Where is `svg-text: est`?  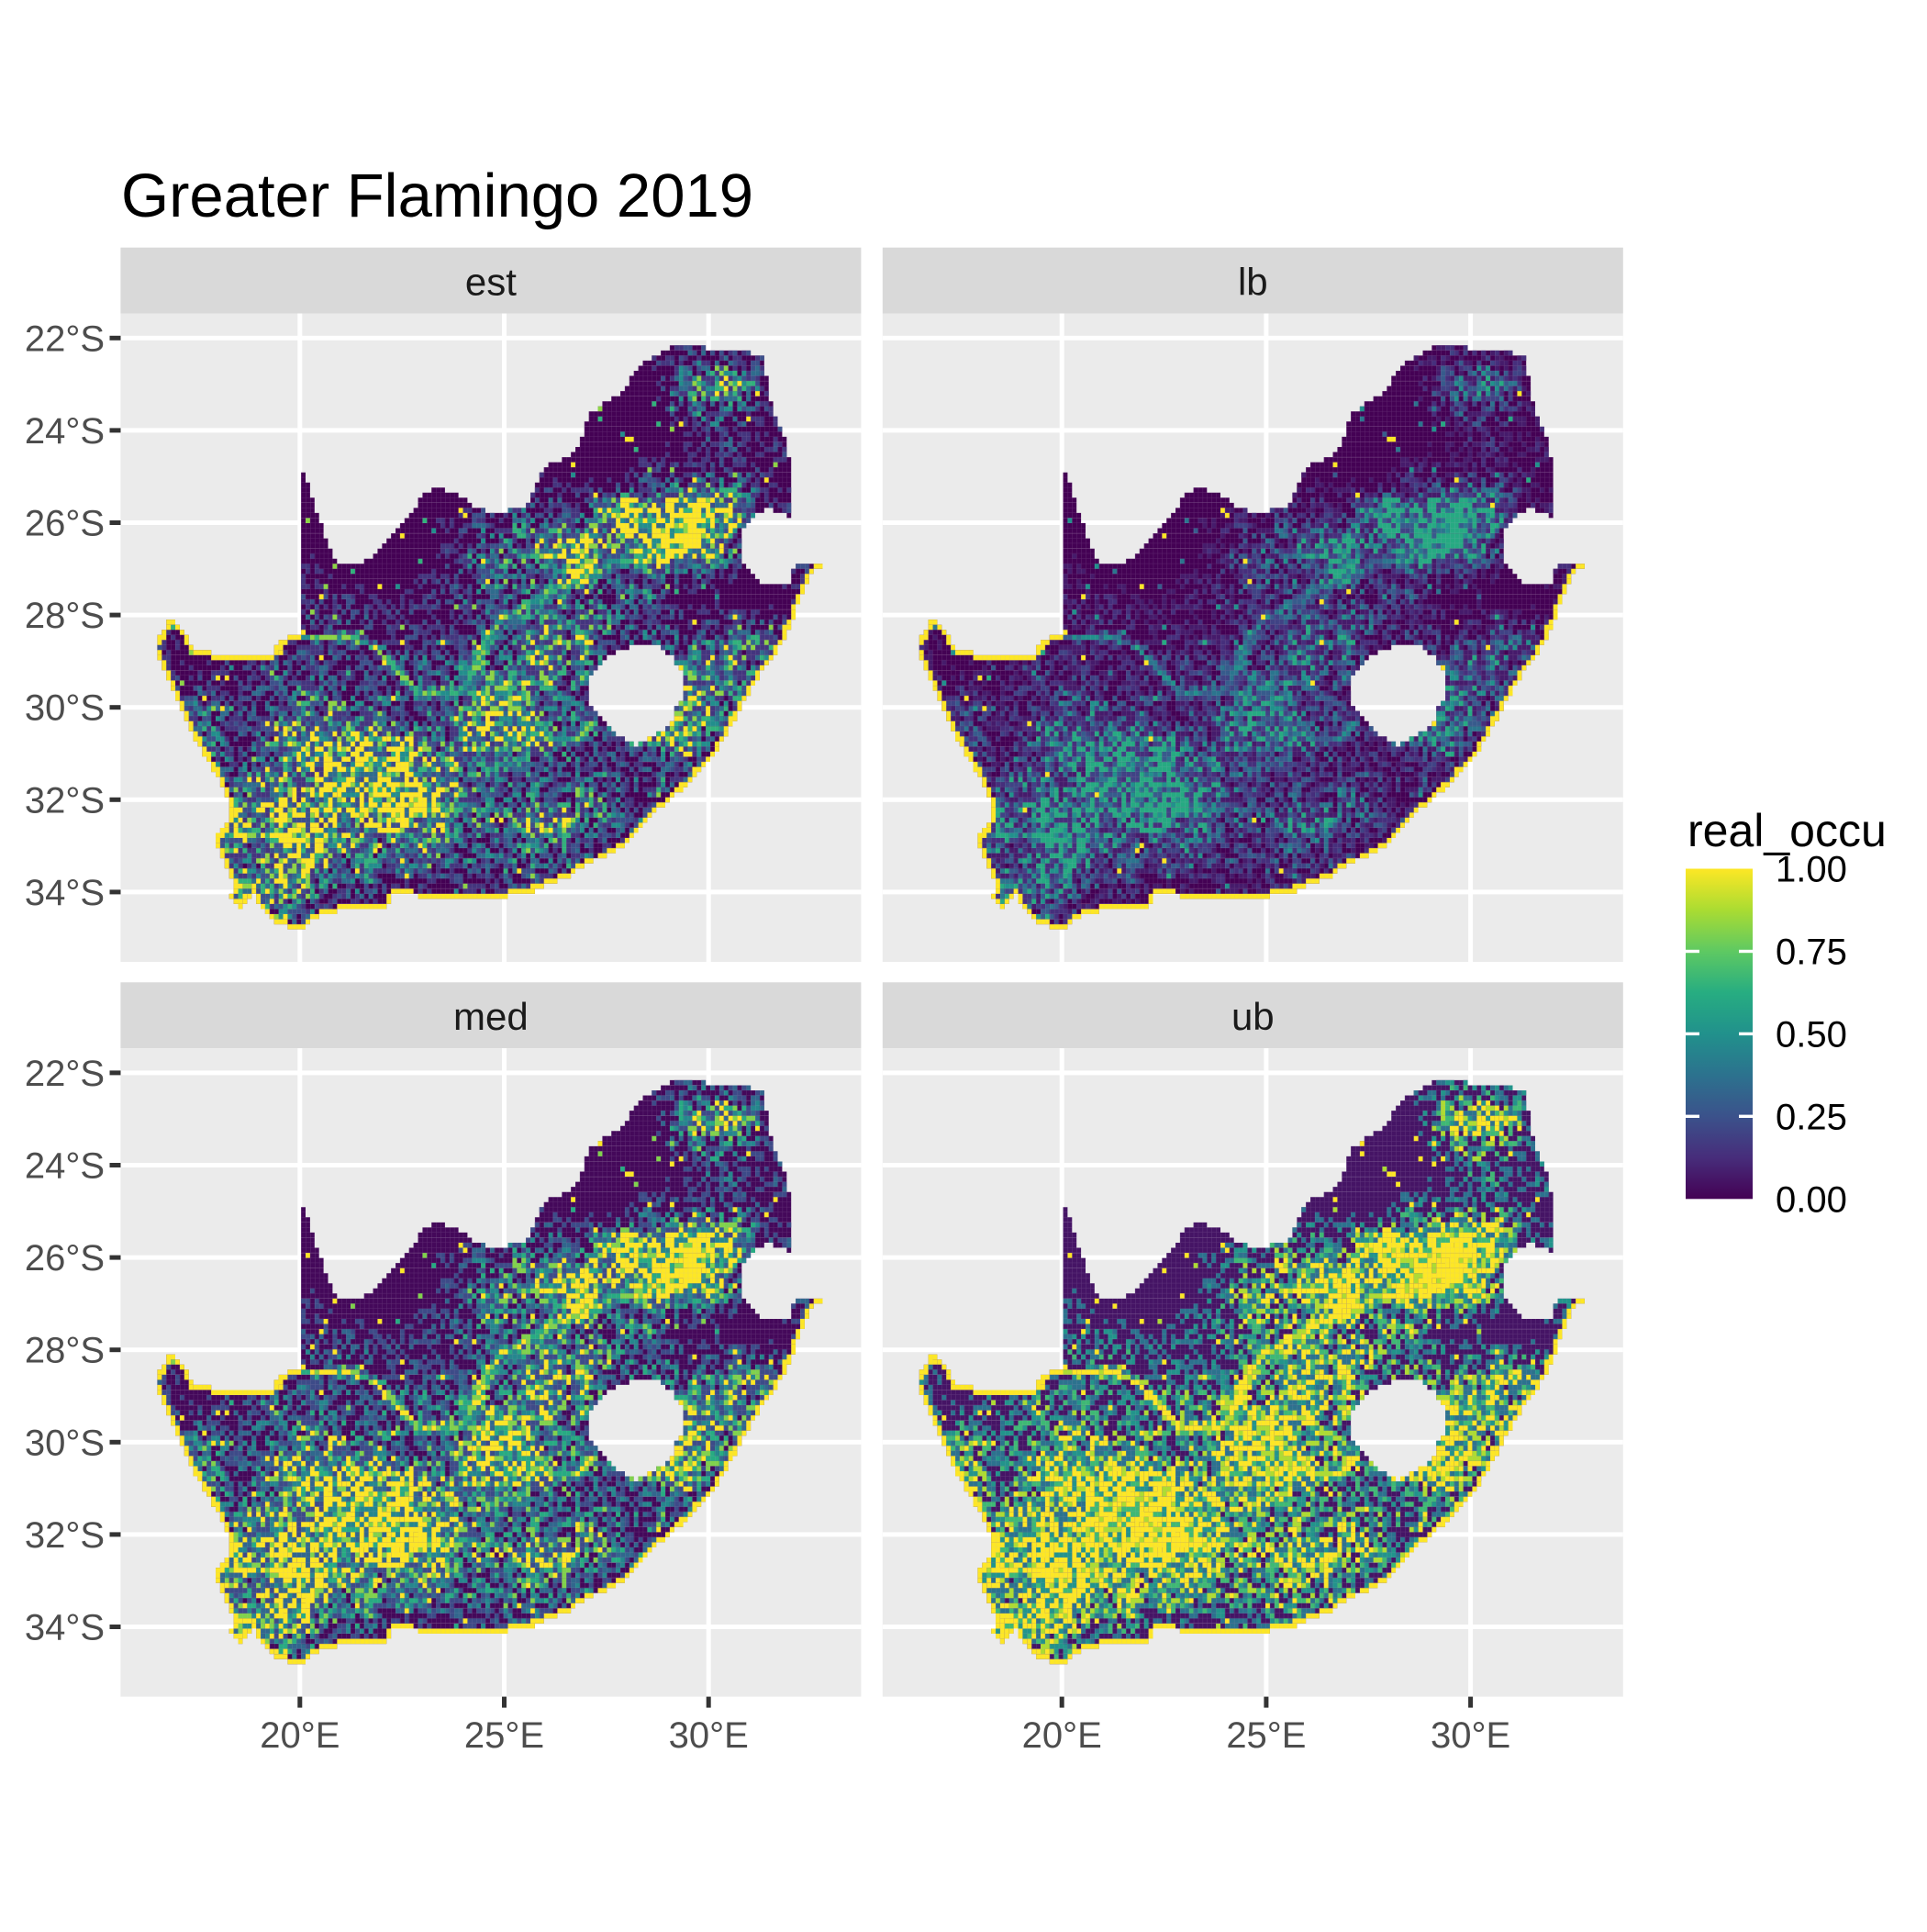
svg-text: est is located at coordinates (491, 282).